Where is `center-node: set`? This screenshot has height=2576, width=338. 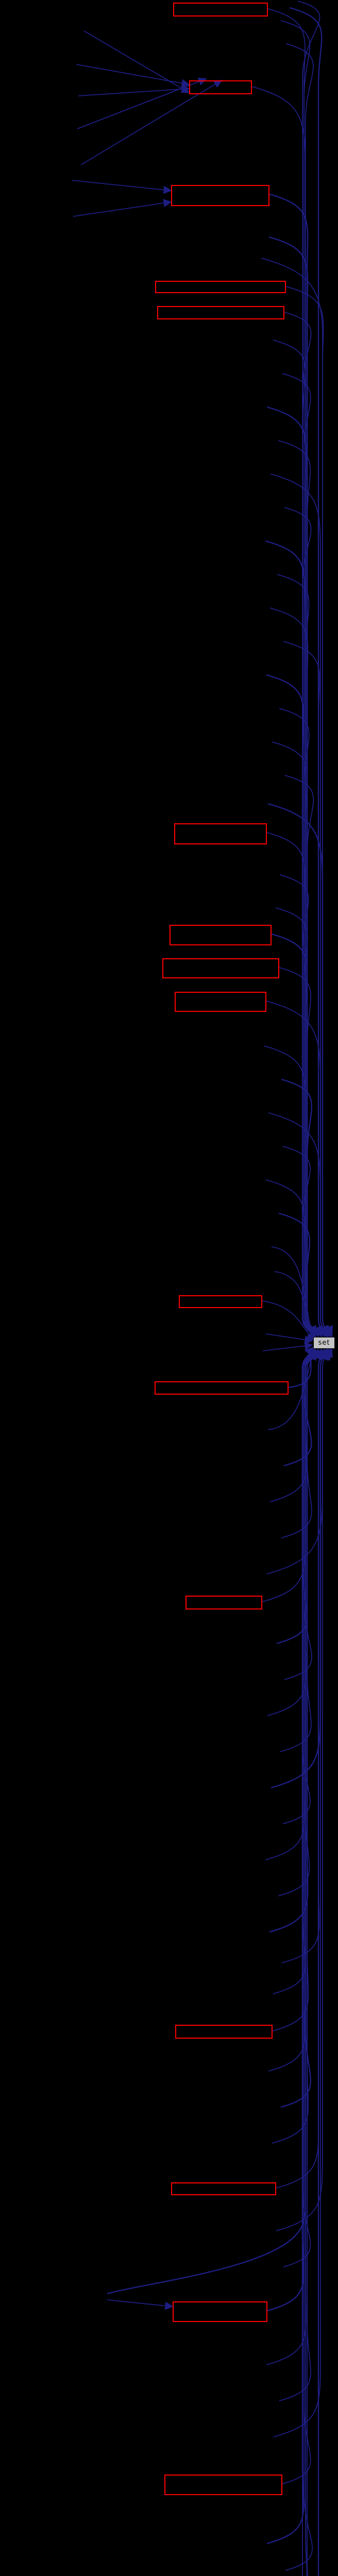 center-node: set is located at coordinates (324, 1343).